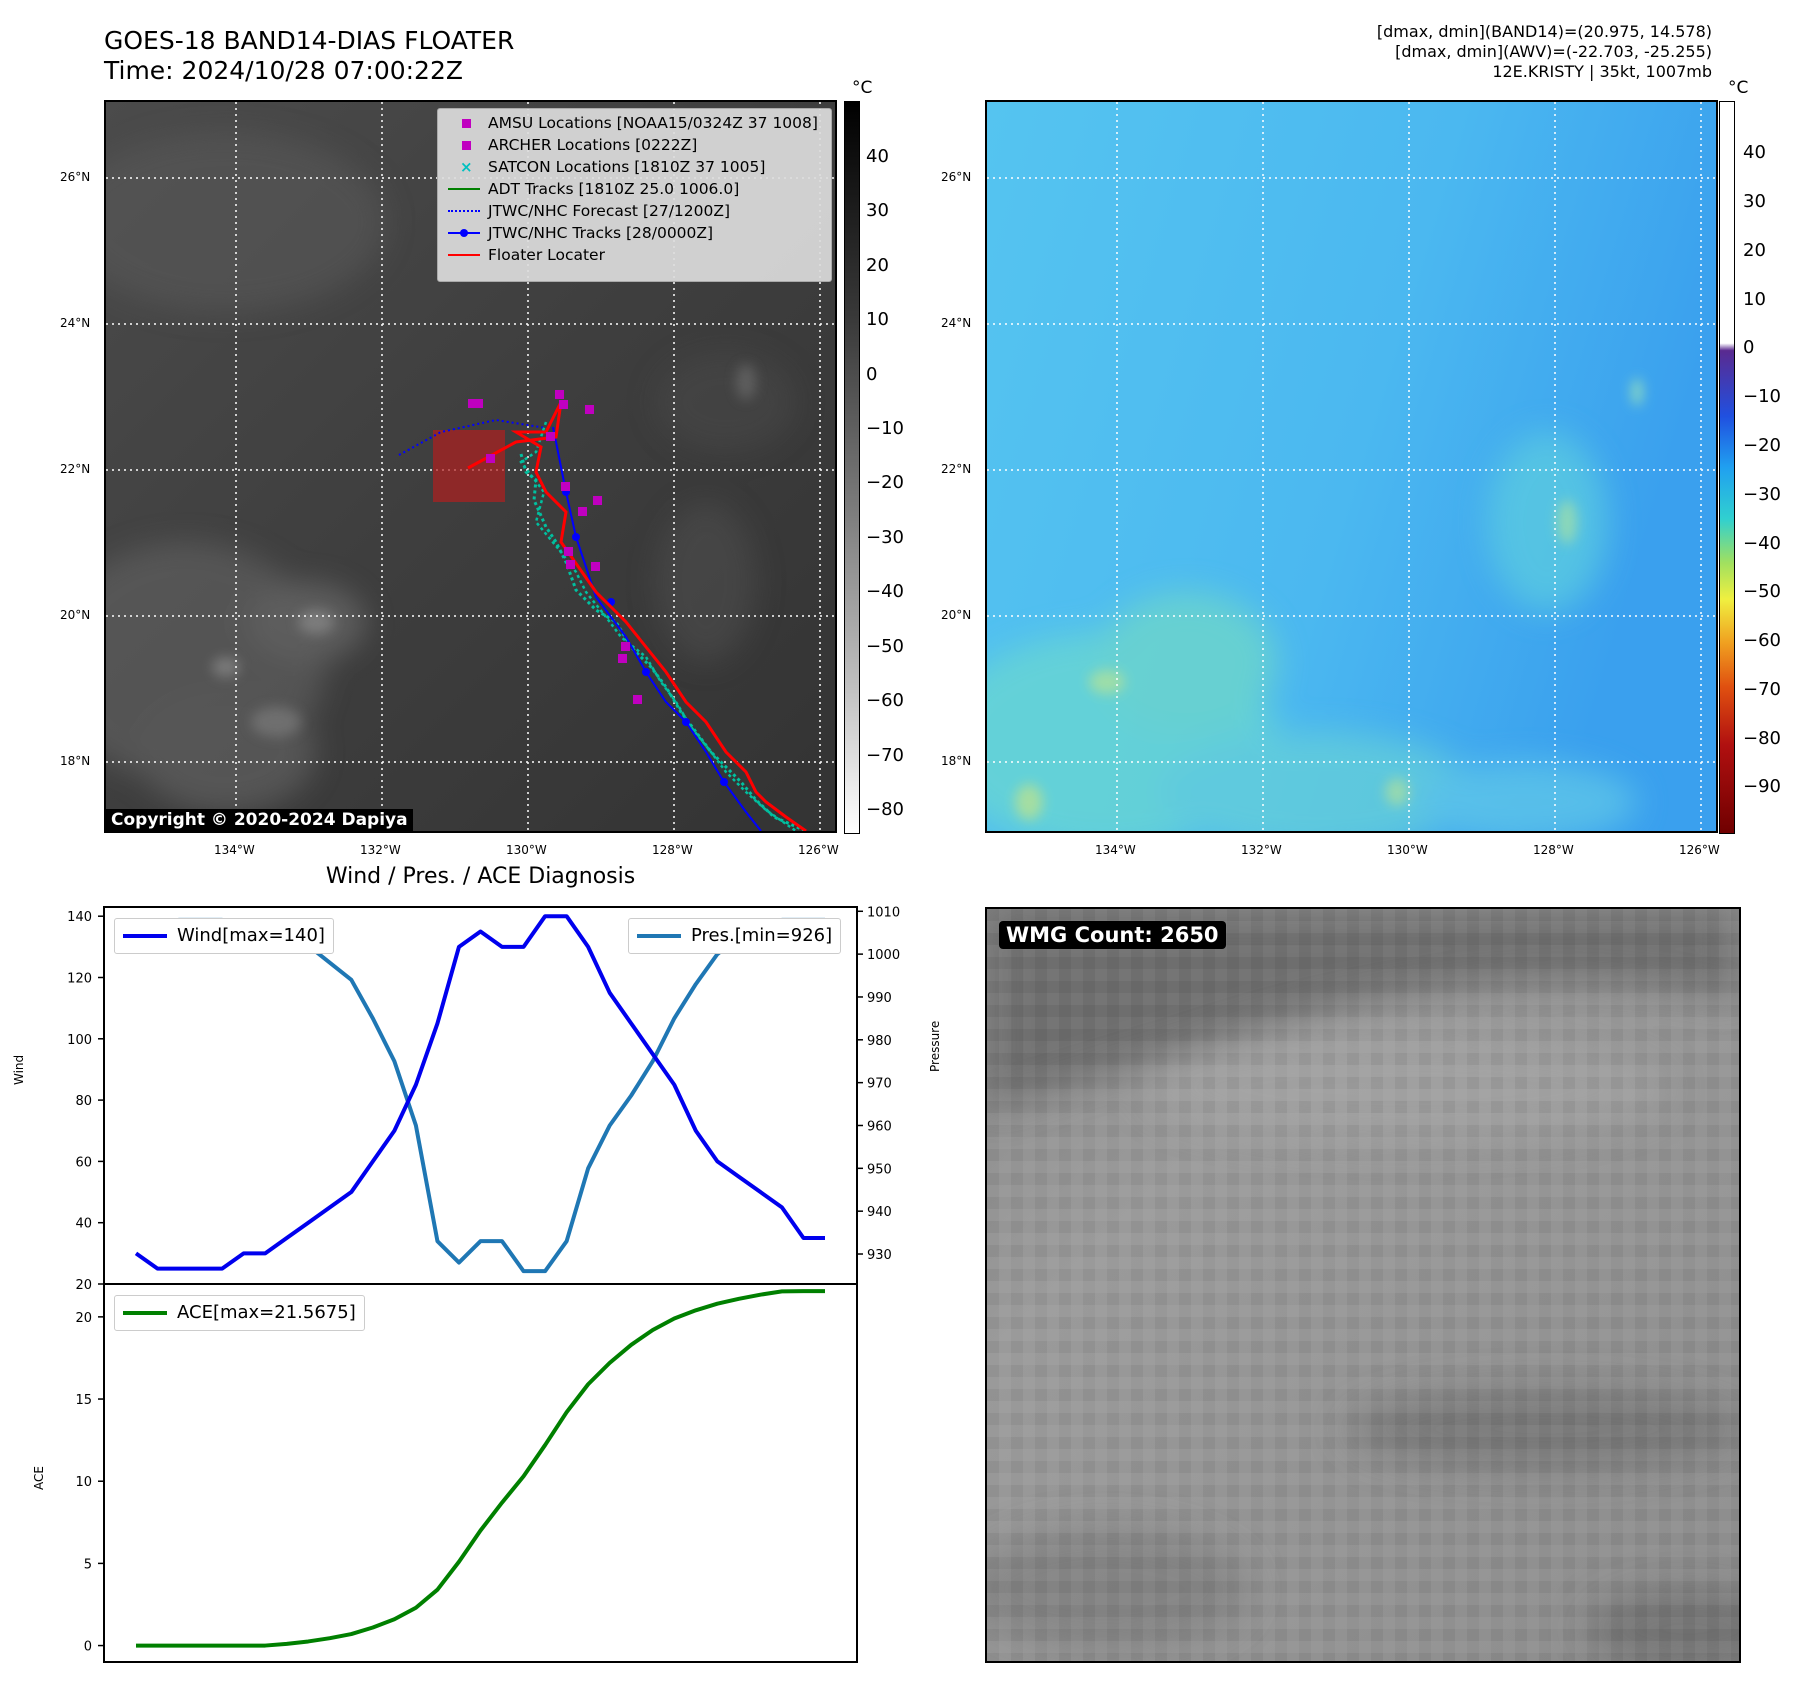  Describe the element at coordinates (480, 1468) in the screenshot. I see `ace-series-line` at that location.